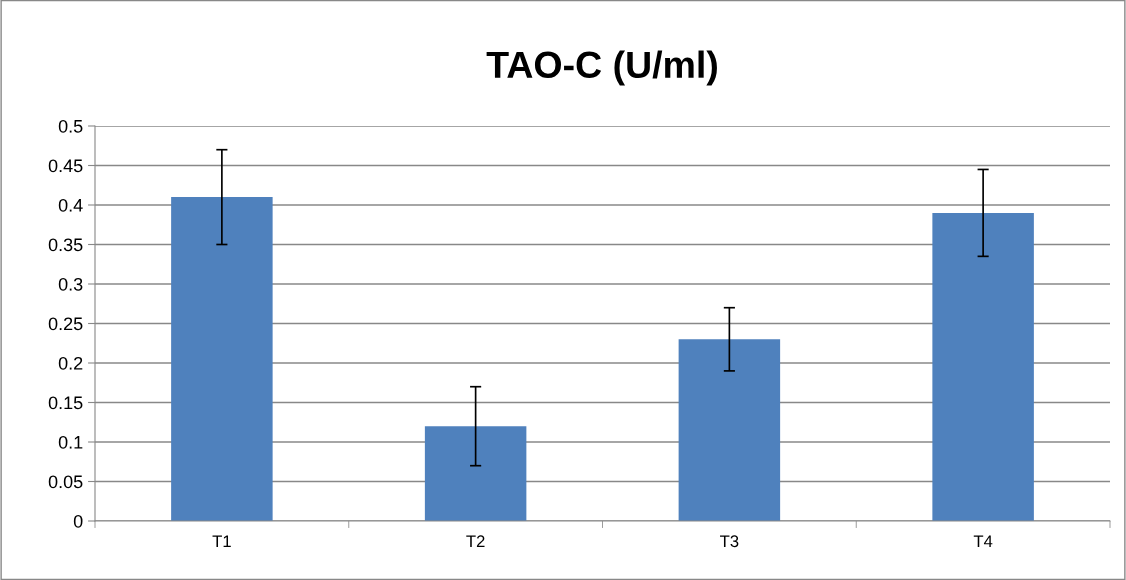 The height and width of the screenshot is (580, 1126). What do you see at coordinates (70, 363) in the screenshot?
I see `y-tick-label: 0.2` at bounding box center [70, 363].